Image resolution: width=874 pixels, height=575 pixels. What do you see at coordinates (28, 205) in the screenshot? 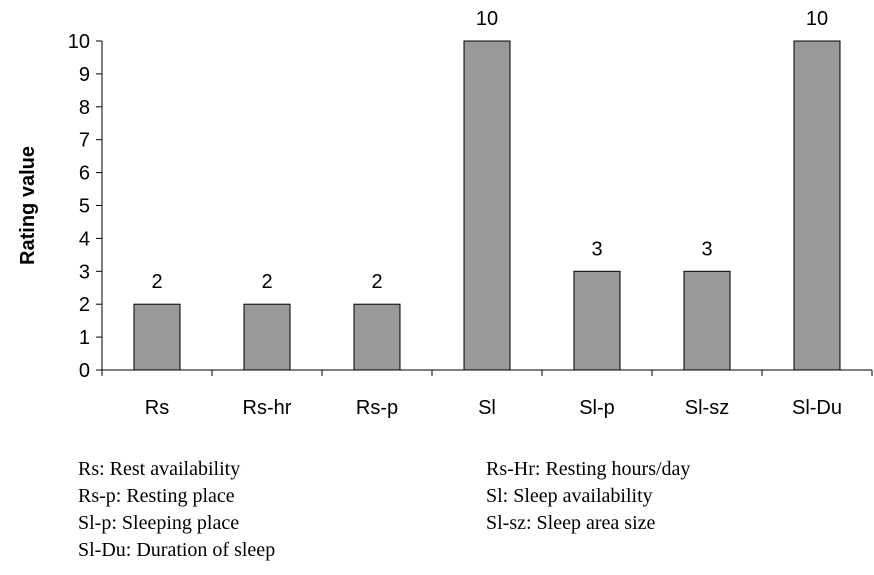
I see `y-axis-label: Rating value` at bounding box center [28, 205].